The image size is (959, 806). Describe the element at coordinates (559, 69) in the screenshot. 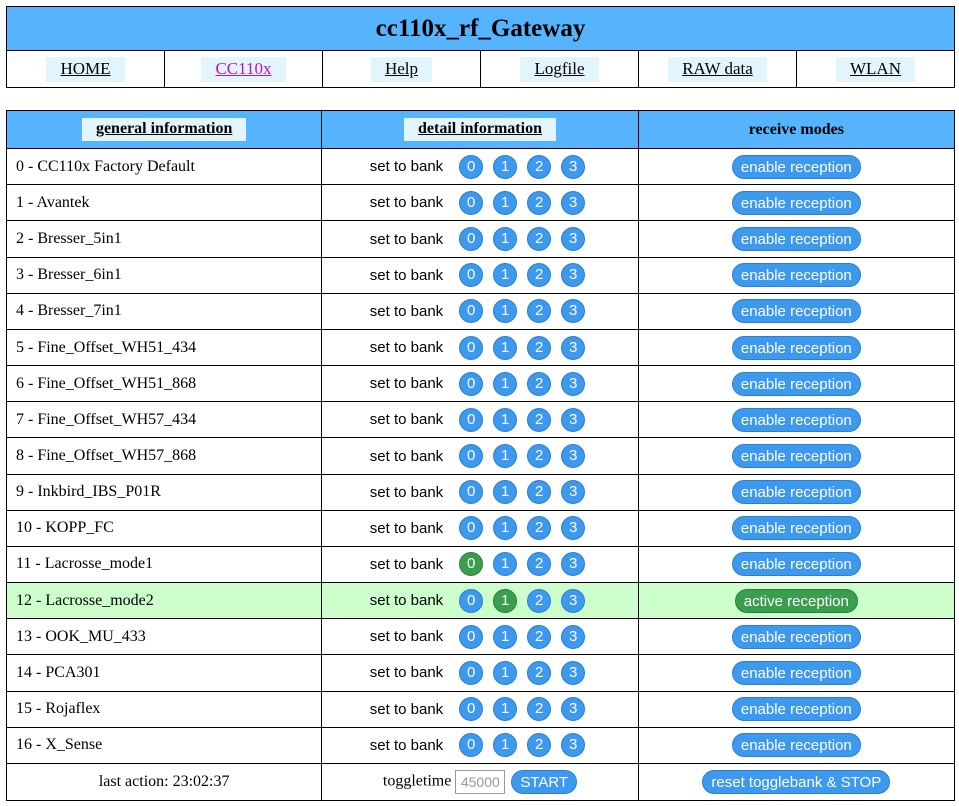

I see `nav-link-logfile: Logfile` at that location.